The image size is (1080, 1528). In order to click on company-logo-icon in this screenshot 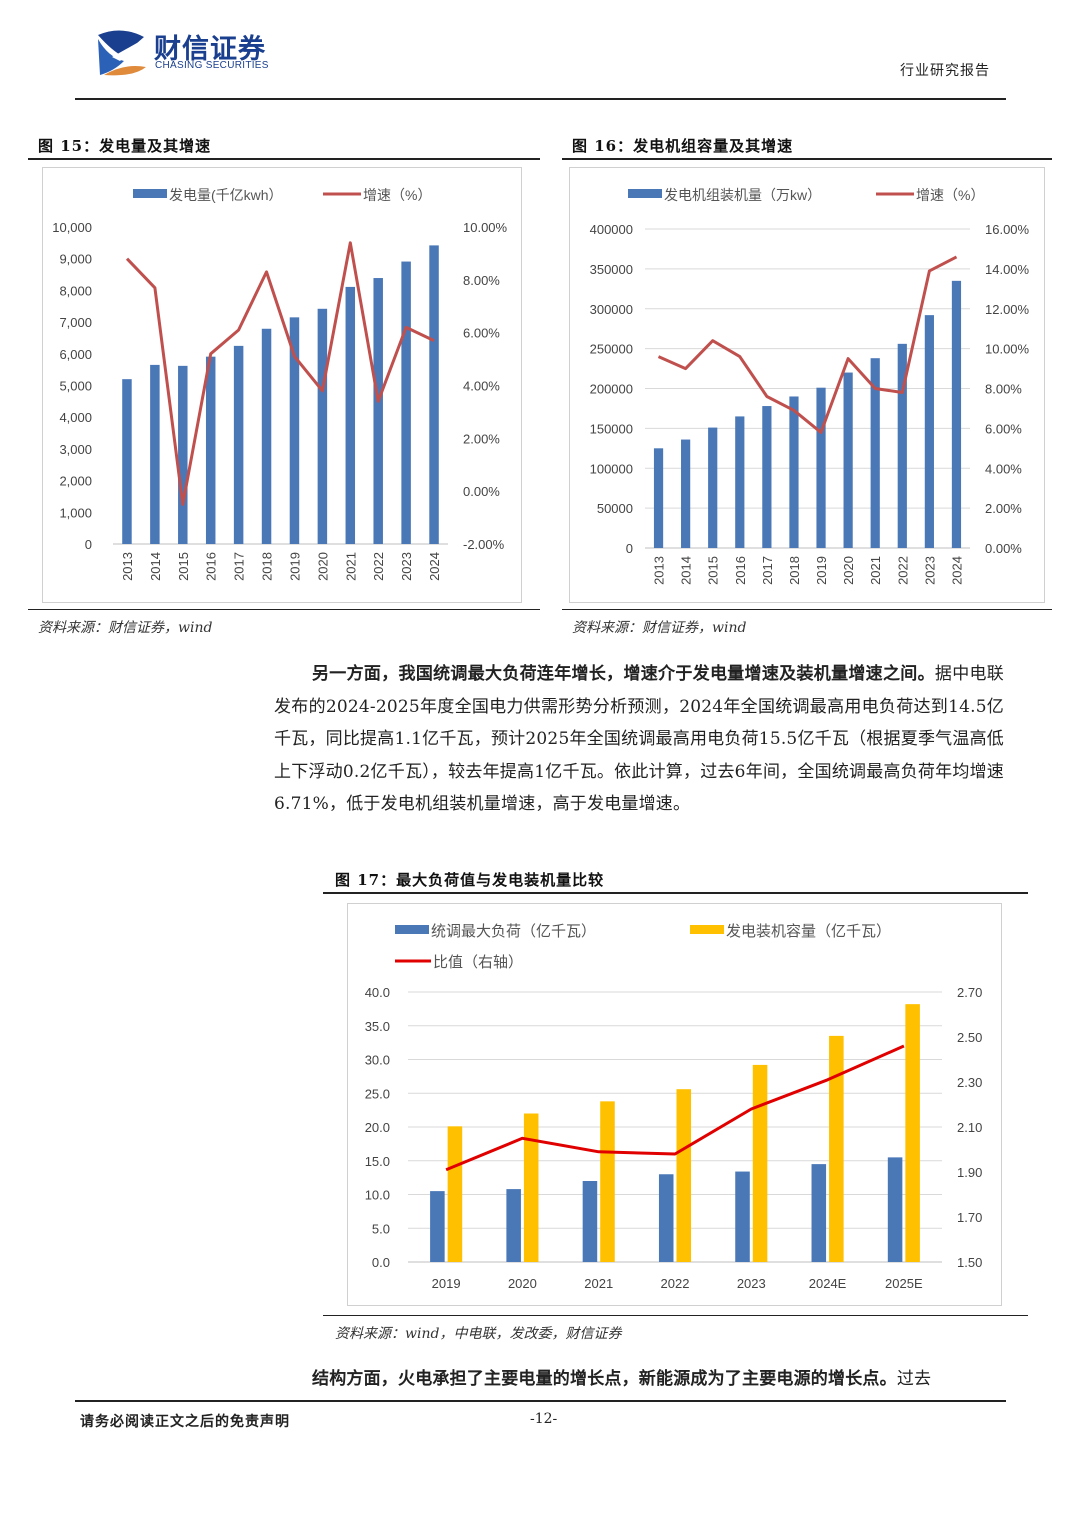, I will do `click(122, 53)`.